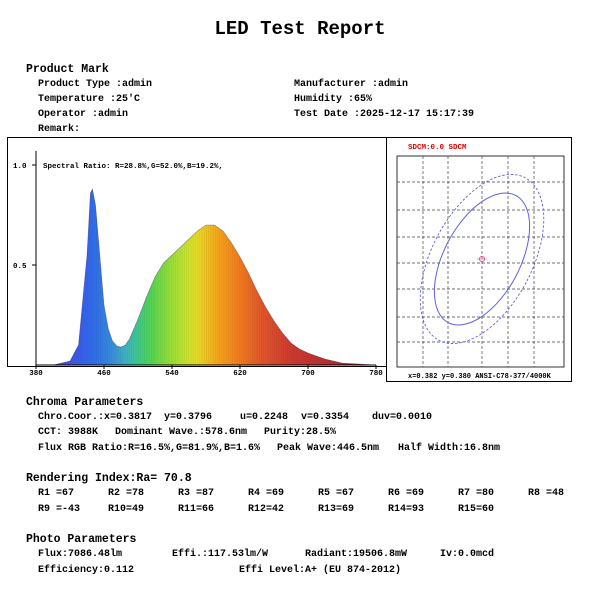 This screenshot has height=600, width=600. What do you see at coordinates (86, 570) in the screenshot?
I see `efficiency-field: Efficiency:0.112` at bounding box center [86, 570].